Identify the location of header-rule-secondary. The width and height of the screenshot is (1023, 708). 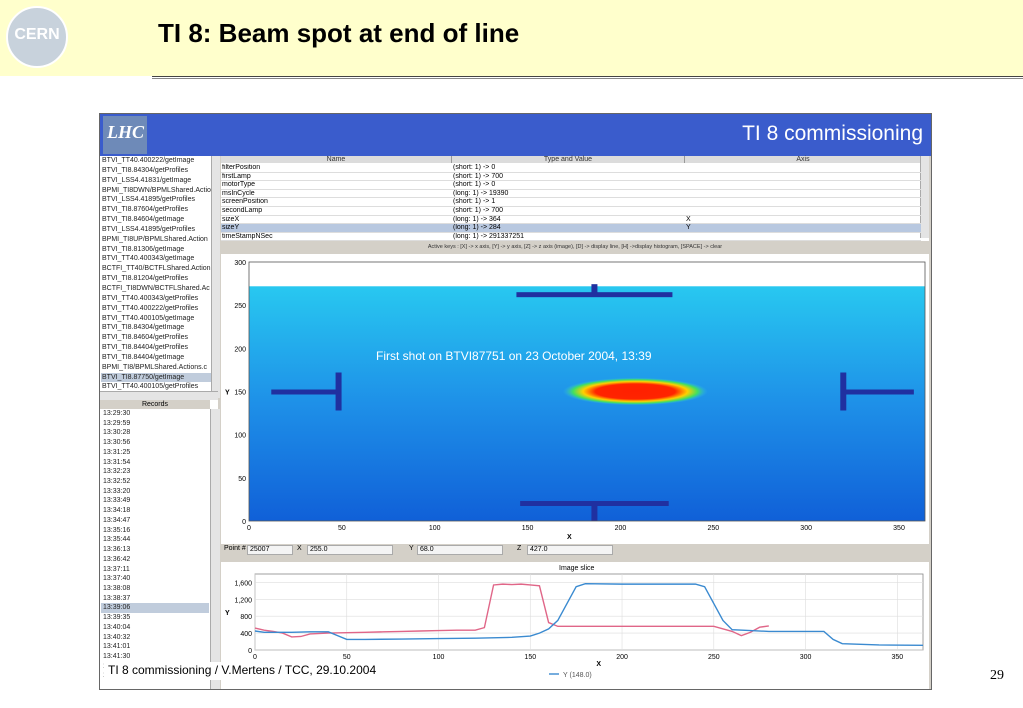
(587, 78).